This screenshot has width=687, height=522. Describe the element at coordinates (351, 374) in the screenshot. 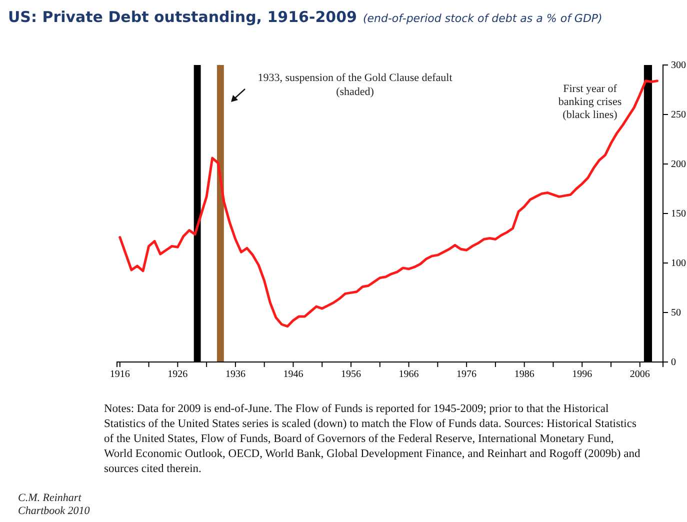

I see `x-tick-label: 1956` at that location.